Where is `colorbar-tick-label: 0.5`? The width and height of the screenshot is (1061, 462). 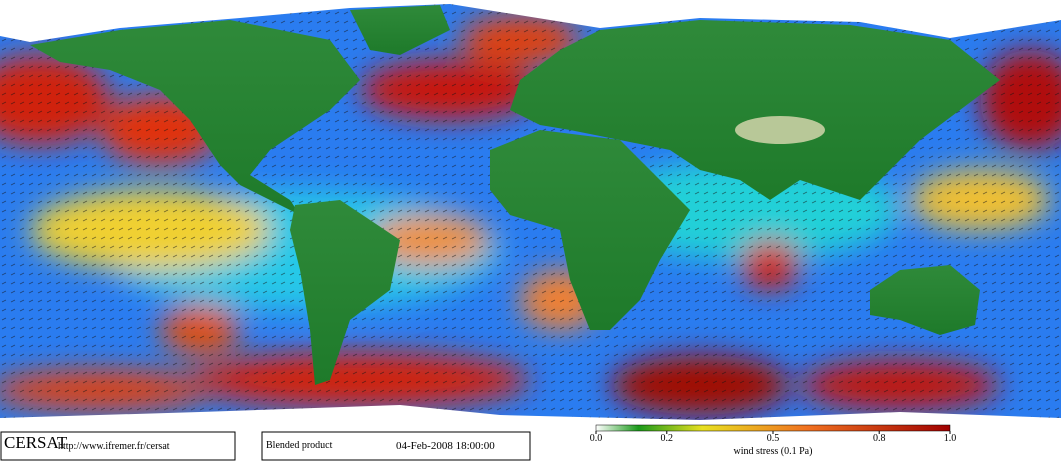
colorbar-tick-label: 0.5 is located at coordinates (773, 438).